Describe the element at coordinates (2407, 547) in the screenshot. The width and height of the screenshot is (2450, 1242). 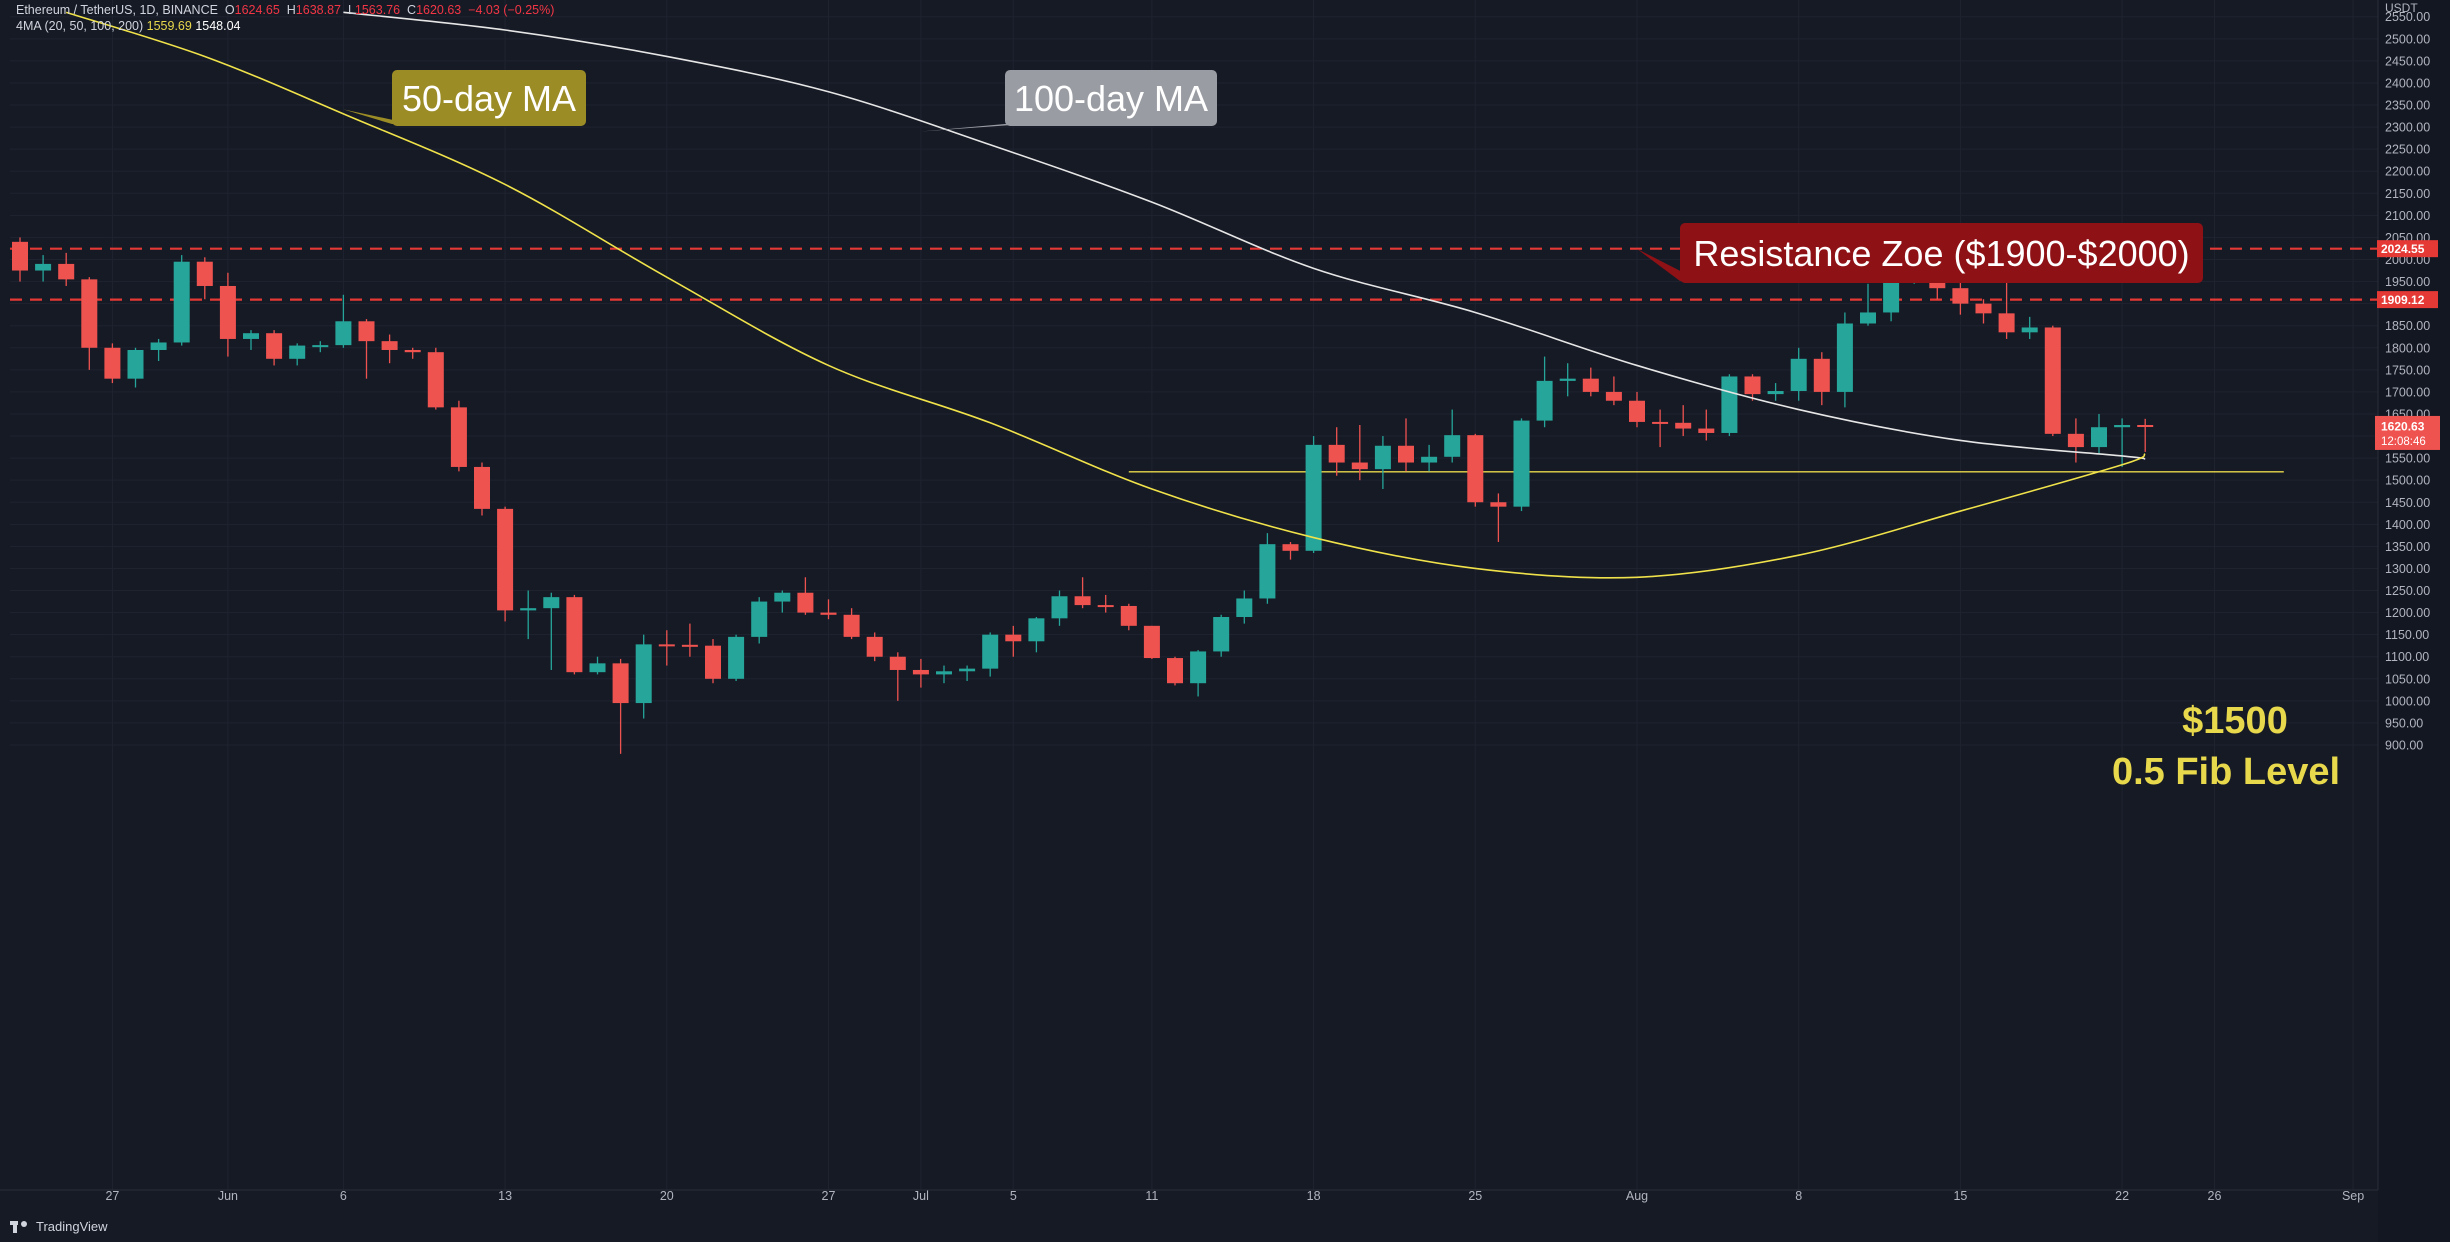
I see `price-axis-tick-label: 1350.00` at that location.